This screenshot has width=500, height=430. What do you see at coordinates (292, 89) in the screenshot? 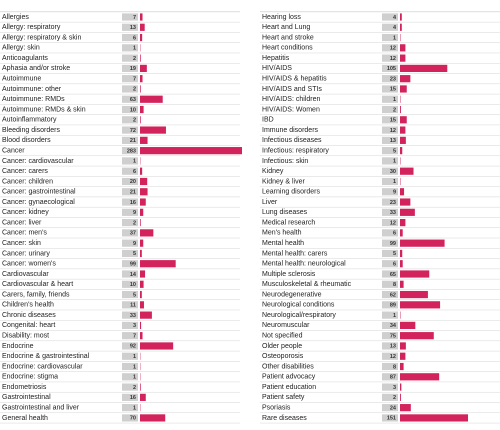
I see `category-label: HIV/AIDS and STIs` at bounding box center [292, 89].